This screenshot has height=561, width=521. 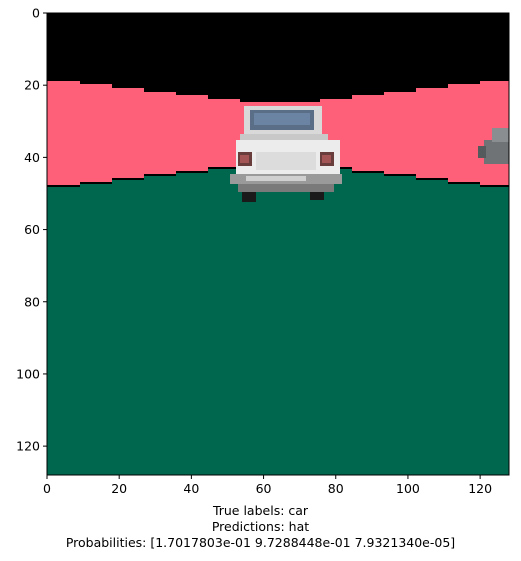 What do you see at coordinates (191, 488) in the screenshot?
I see `x-tick-label: 40` at bounding box center [191, 488].